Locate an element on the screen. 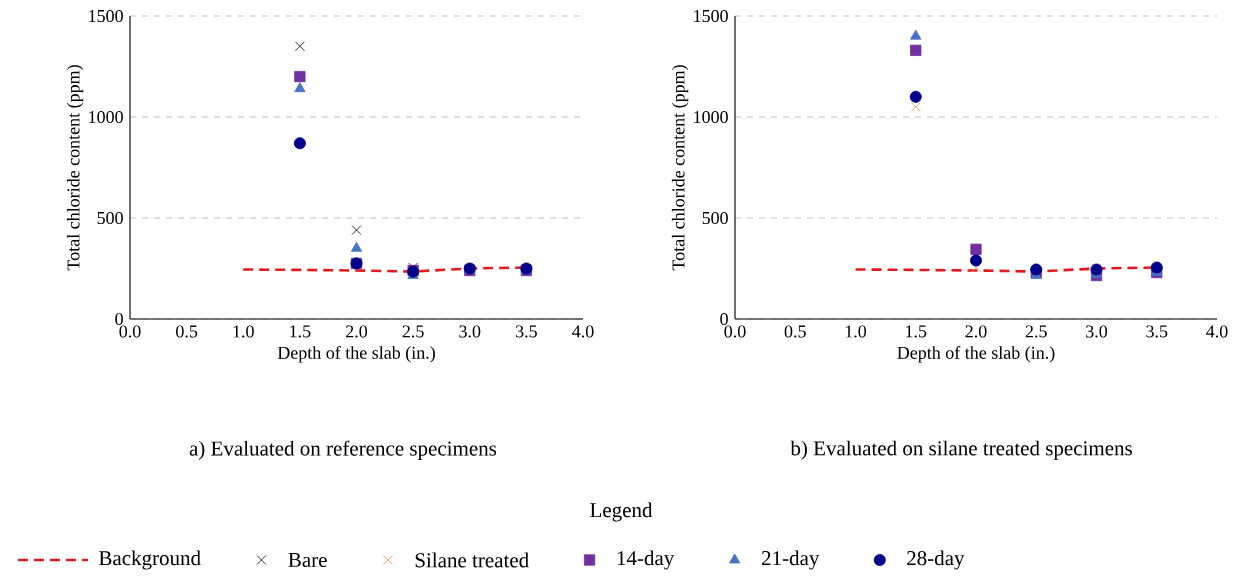 This screenshot has height=577, width=1242. legend-label: Background is located at coordinates (150, 560).